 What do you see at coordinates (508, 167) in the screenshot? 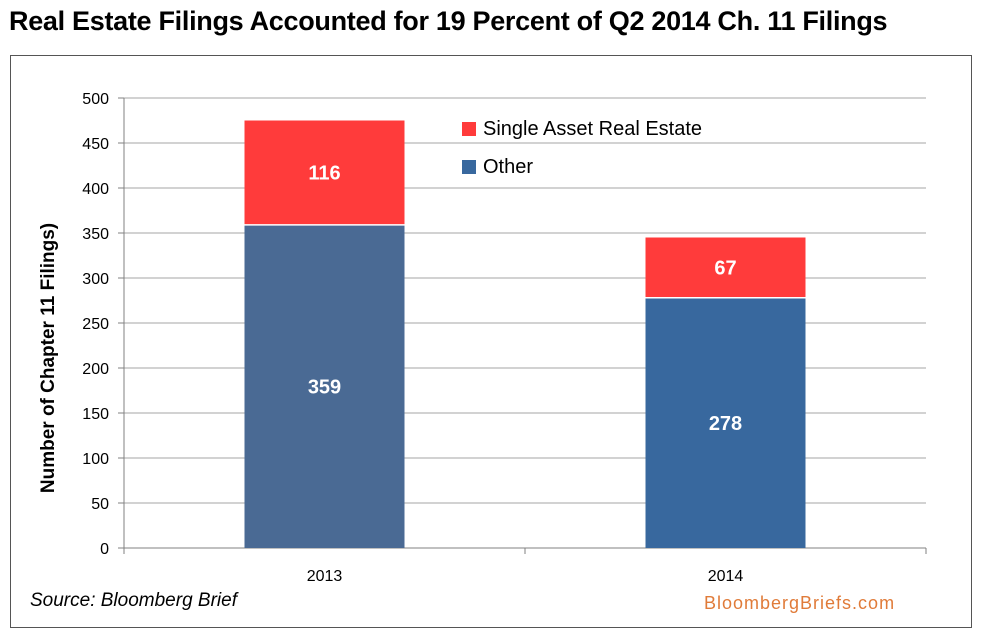
I see `legend-label: Other` at bounding box center [508, 167].